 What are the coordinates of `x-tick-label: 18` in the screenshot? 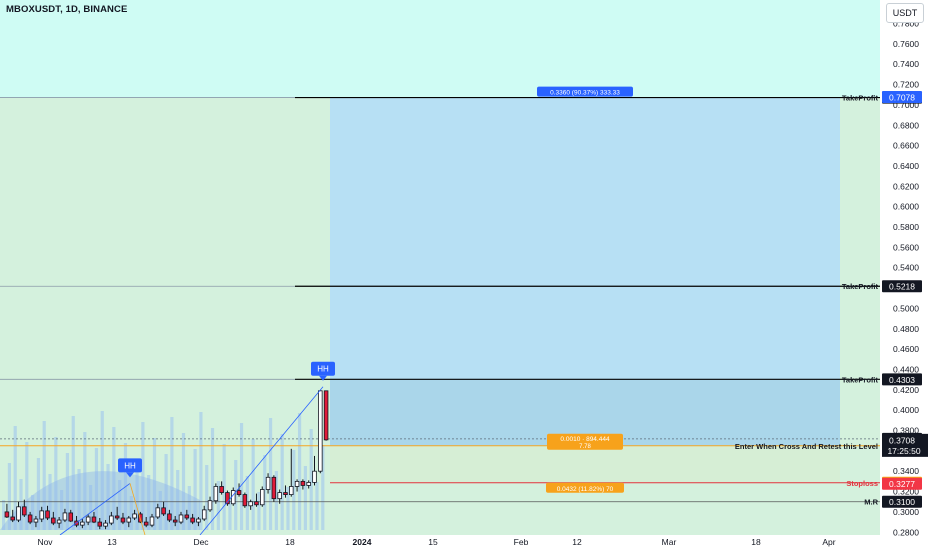 It's located at (756, 542).